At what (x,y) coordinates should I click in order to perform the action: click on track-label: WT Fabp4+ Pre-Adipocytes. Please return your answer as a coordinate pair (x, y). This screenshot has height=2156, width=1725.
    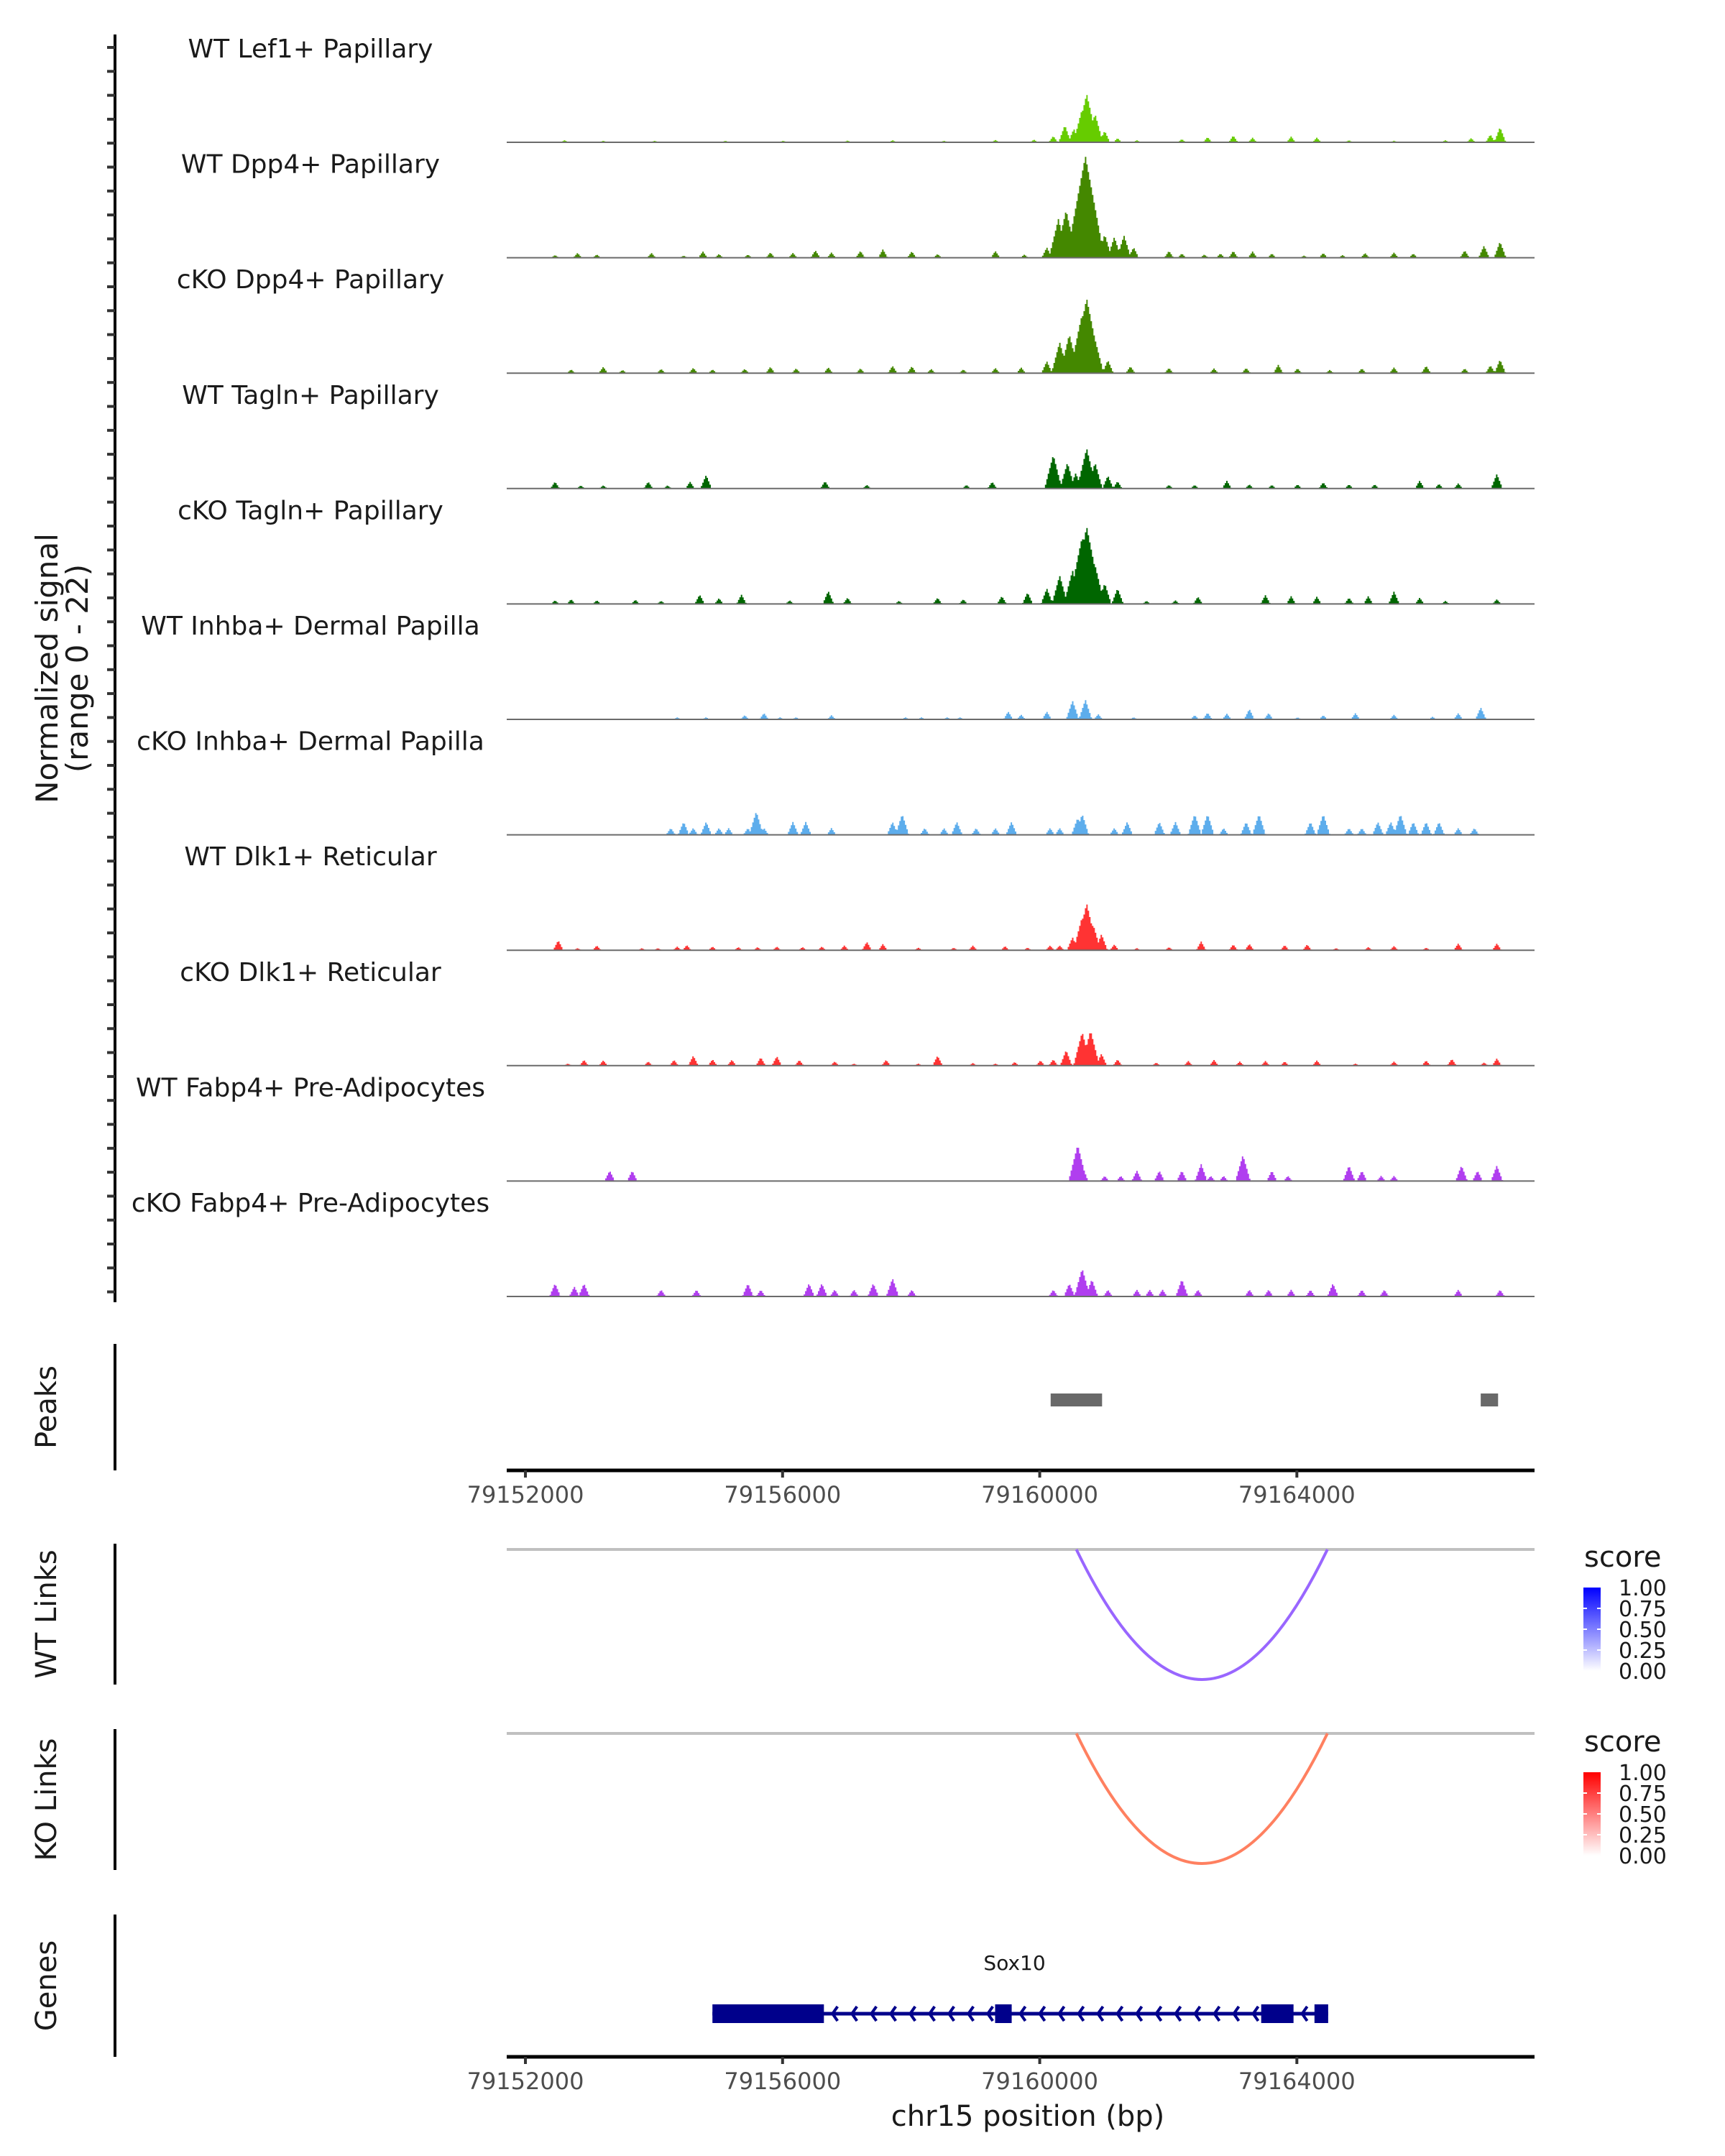
    Looking at the image, I should click on (310, 1087).